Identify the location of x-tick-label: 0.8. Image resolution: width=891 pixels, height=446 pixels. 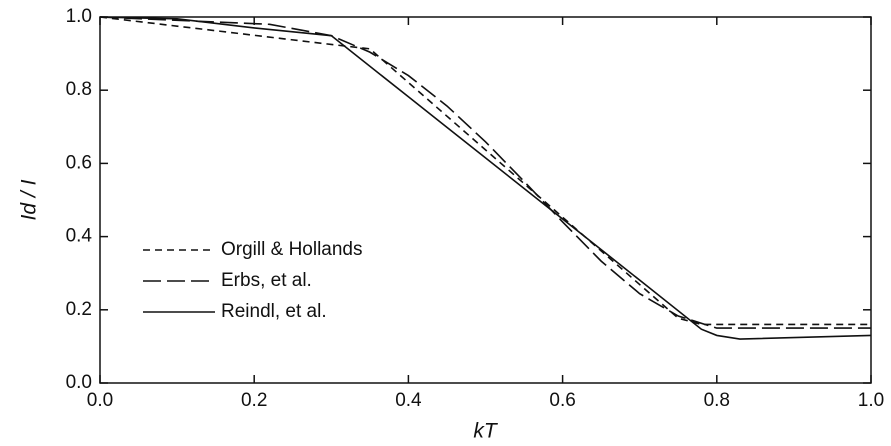
(717, 400).